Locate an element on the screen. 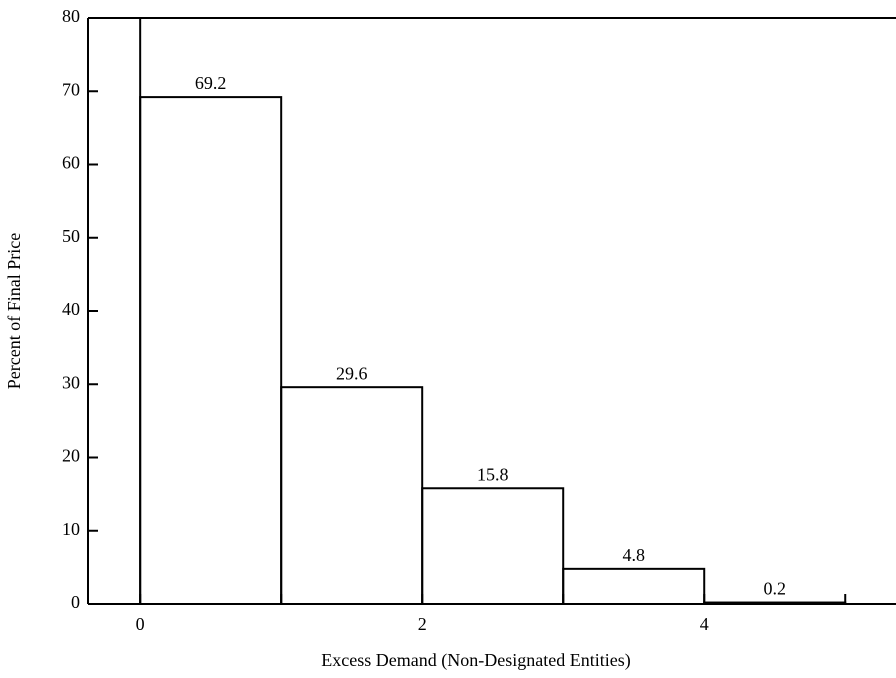 The image size is (896, 678). value-label: 29.6 is located at coordinates (352, 373).